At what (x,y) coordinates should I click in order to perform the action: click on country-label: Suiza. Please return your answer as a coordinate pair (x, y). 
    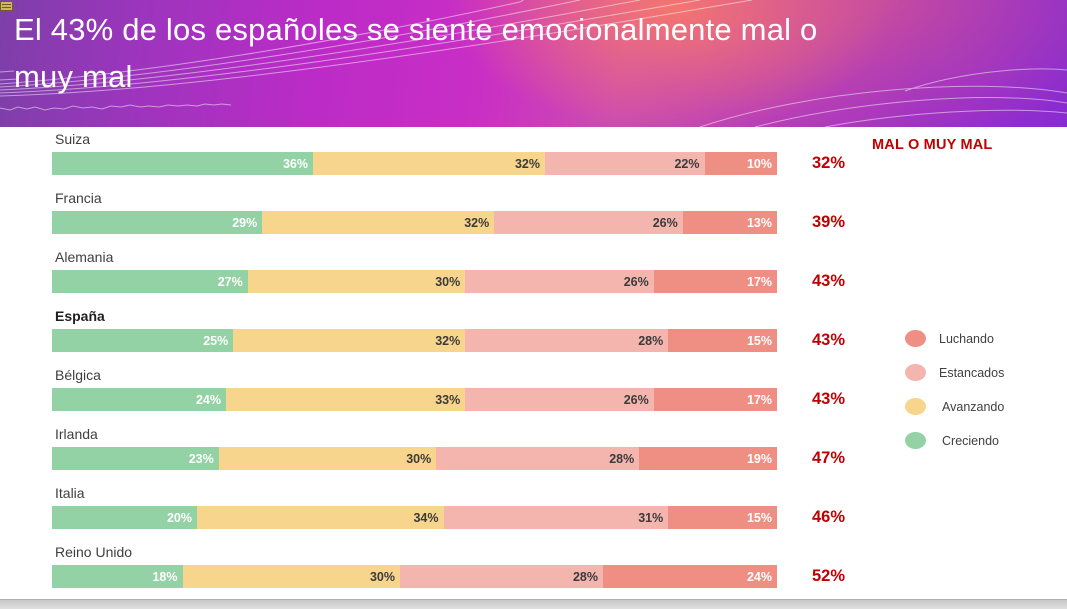
    Looking at the image, I should click on (73, 139).